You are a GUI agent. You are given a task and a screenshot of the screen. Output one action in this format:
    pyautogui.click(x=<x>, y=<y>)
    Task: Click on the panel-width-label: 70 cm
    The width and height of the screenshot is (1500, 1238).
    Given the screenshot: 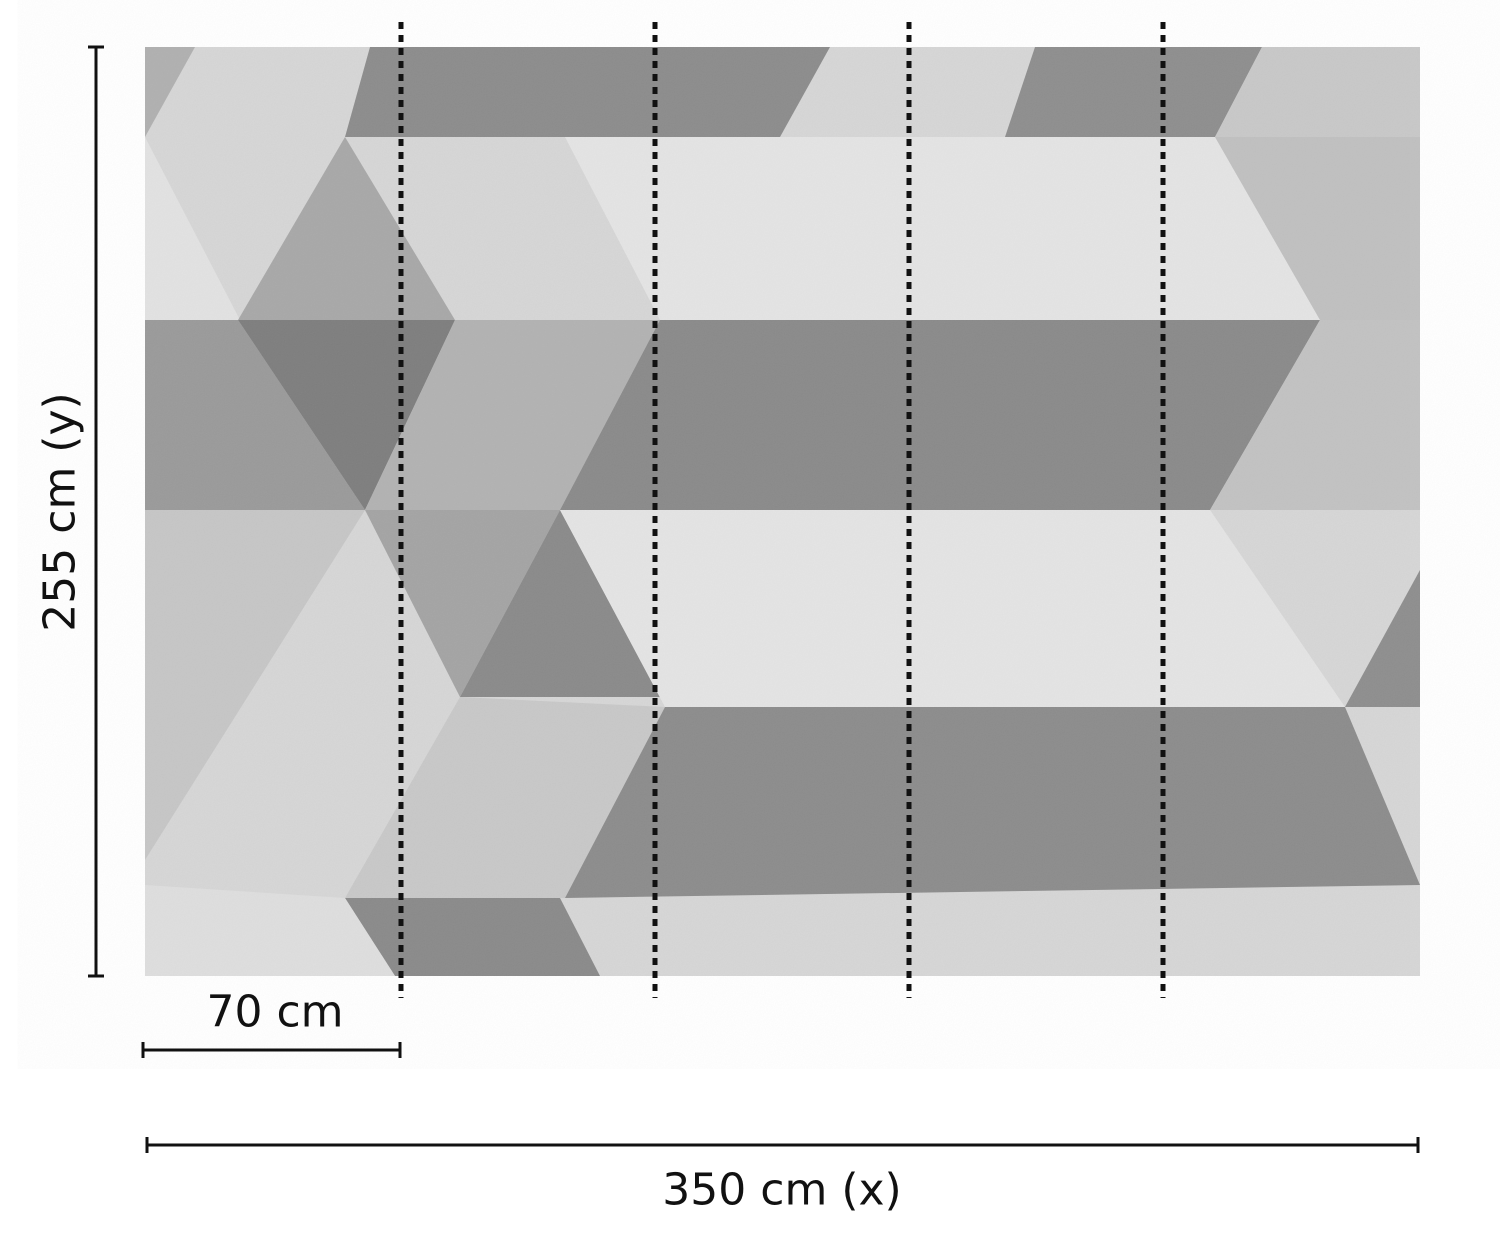 What is the action you would take?
    pyautogui.click(x=275, y=1012)
    